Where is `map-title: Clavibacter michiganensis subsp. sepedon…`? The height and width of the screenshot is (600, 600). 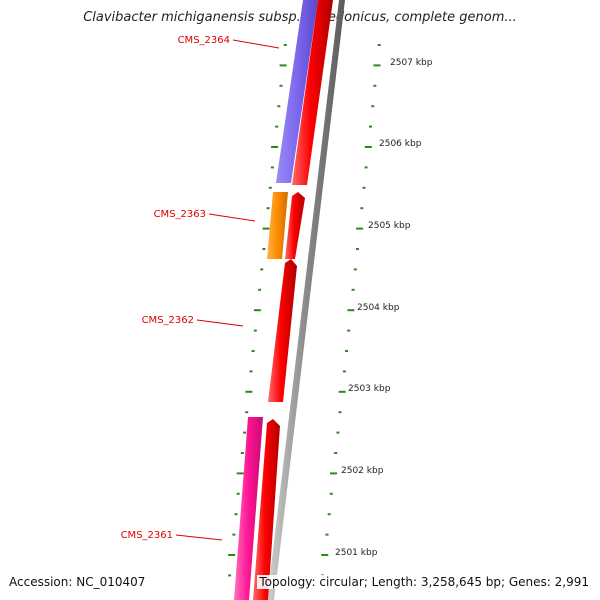
map-title: Clavibacter michiganensis subsp. sepedon… is located at coordinates (300, 17).